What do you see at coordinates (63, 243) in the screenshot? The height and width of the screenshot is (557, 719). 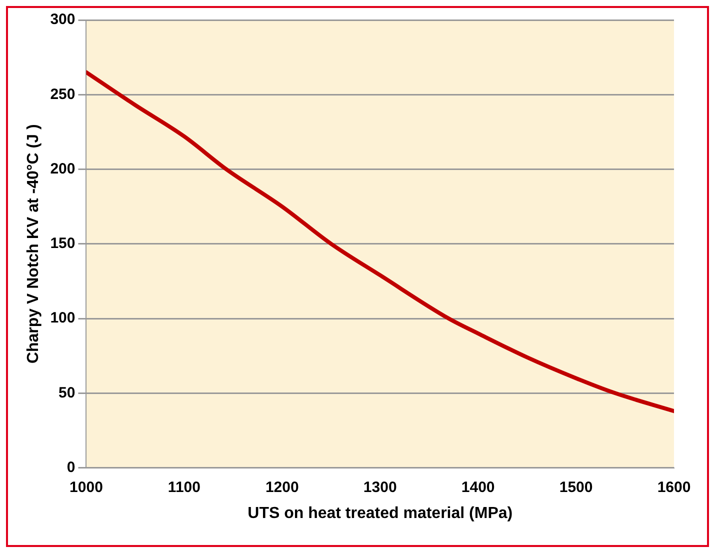 I see `y-tick-label: 150` at bounding box center [63, 243].